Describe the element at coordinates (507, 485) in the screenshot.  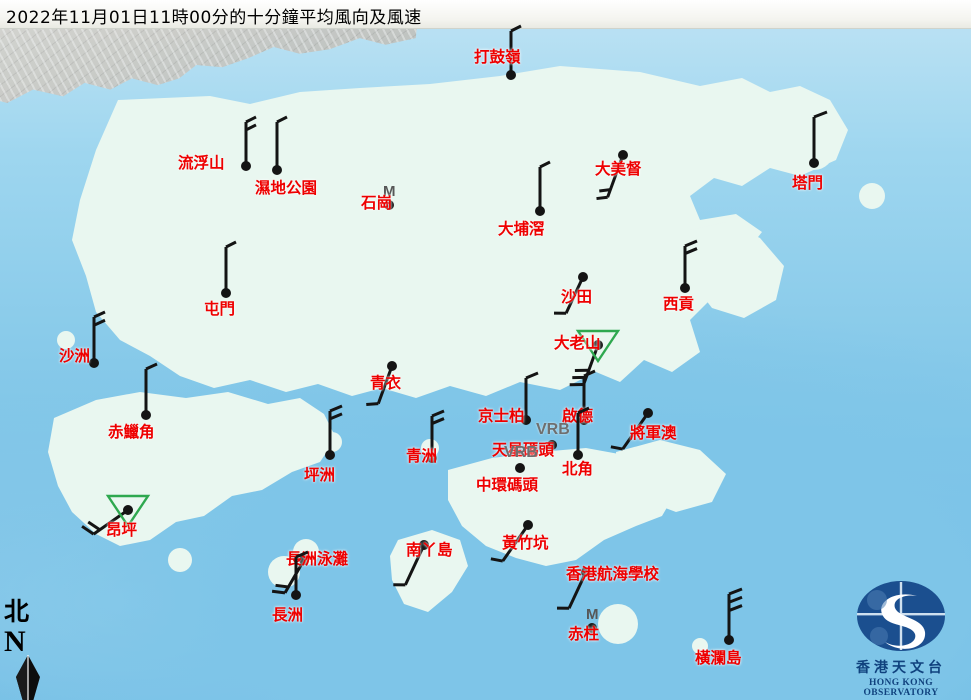
I see `station-label: 中環碼頭` at that location.